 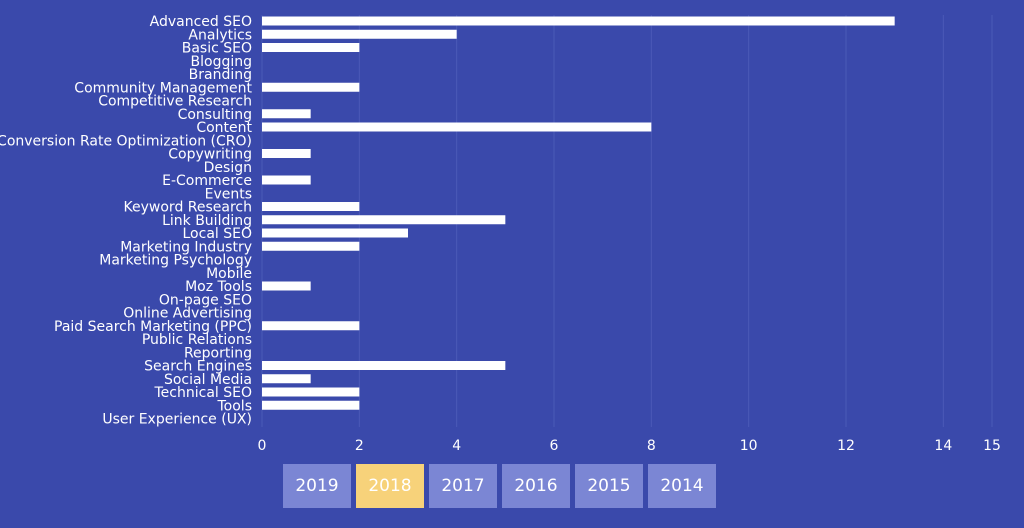 I want to click on category-label: Basic SEO, so click(x=217, y=49).